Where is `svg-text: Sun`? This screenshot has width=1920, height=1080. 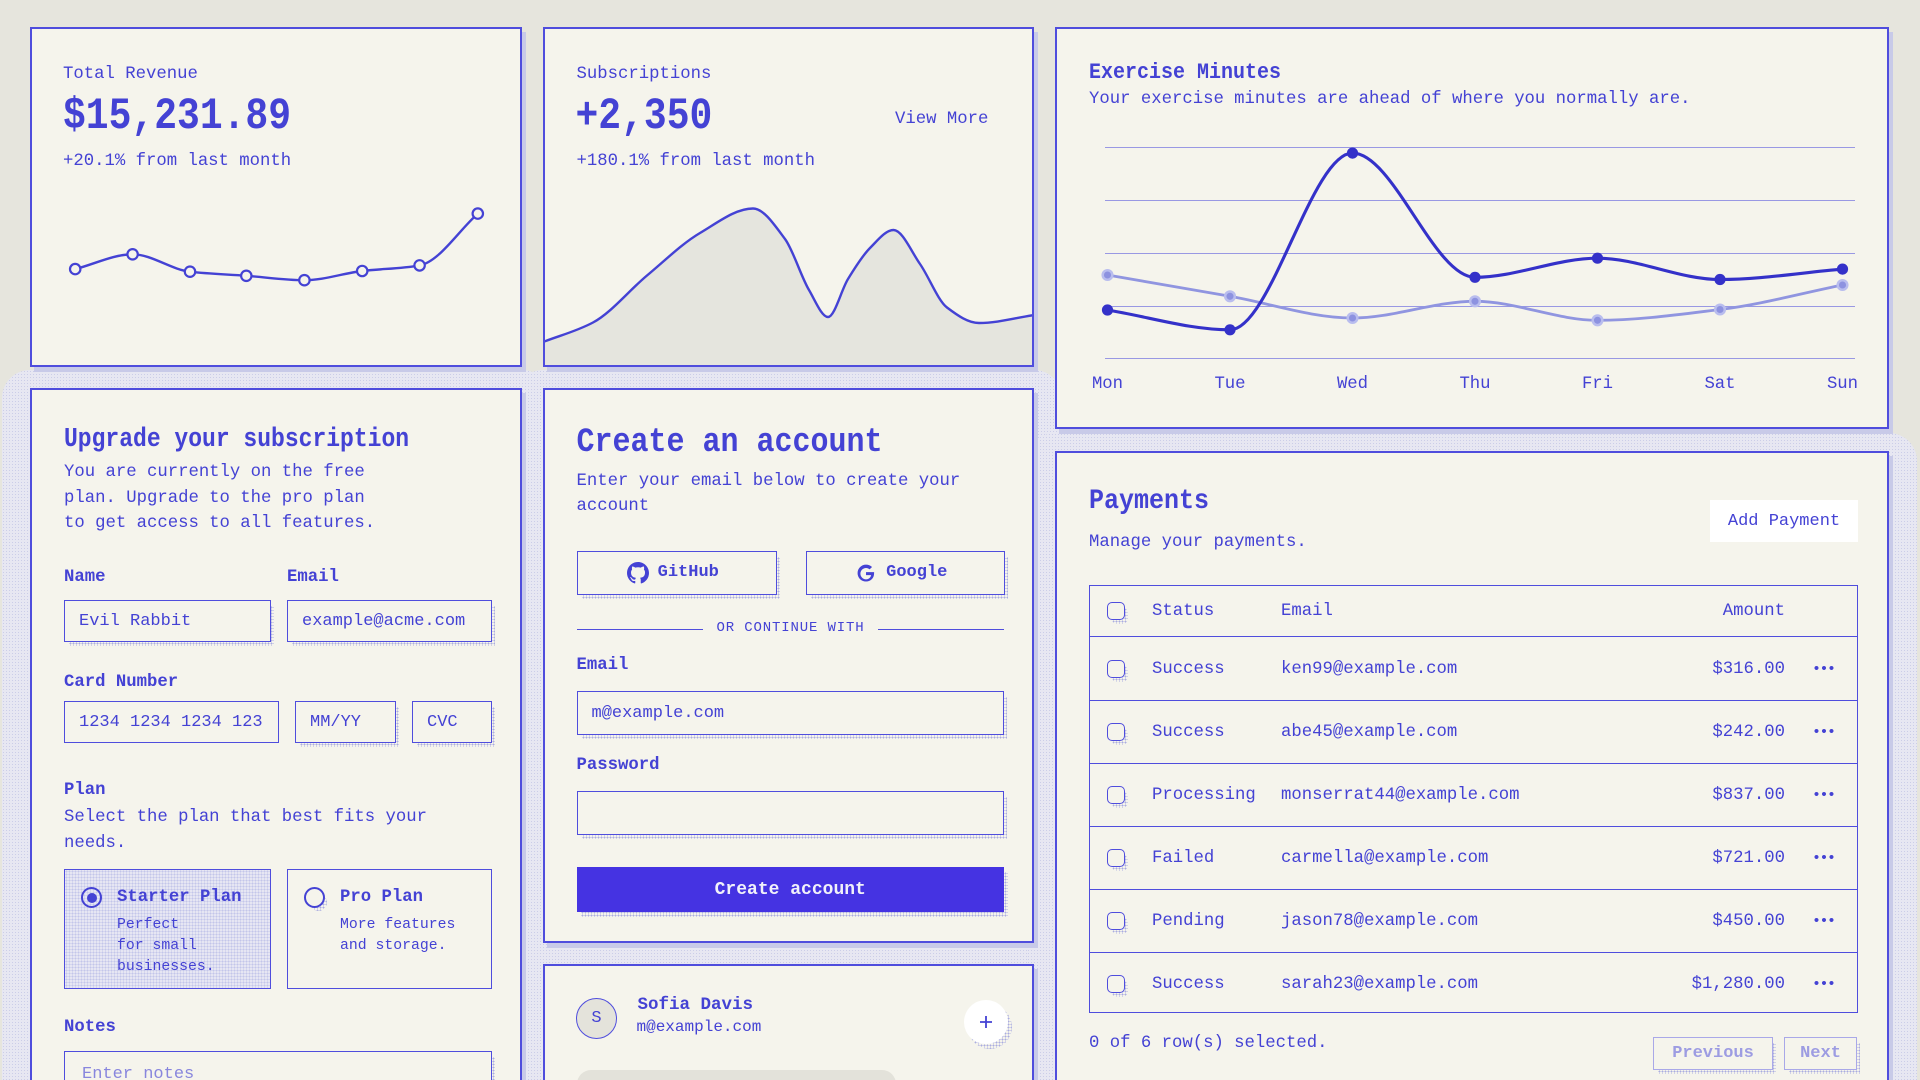 svg-text: Sun is located at coordinates (1842, 384).